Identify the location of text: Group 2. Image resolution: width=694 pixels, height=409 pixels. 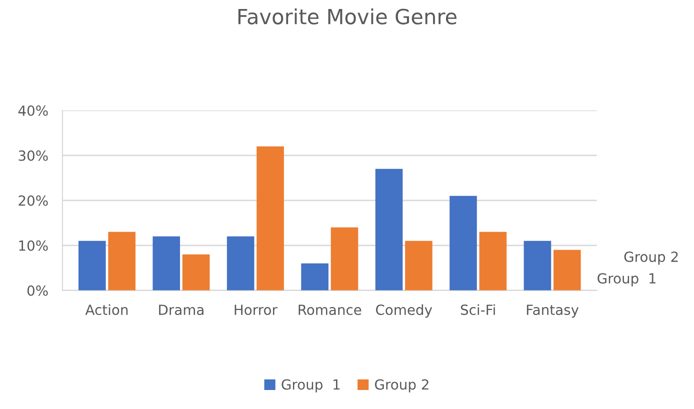
(651, 258).